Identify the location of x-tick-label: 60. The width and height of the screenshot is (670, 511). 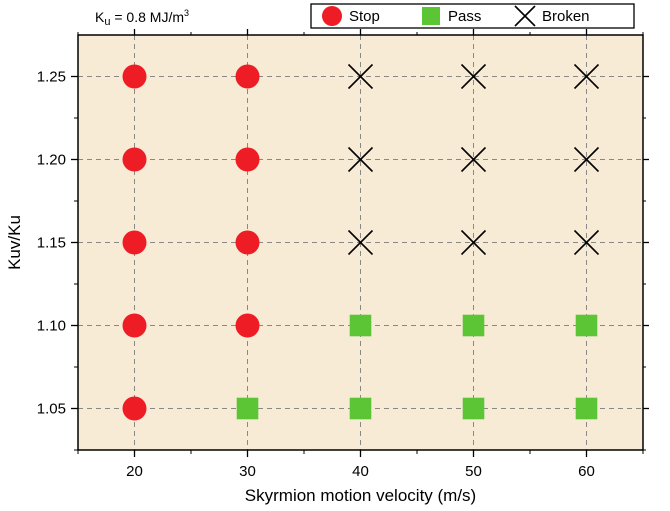
(586, 471).